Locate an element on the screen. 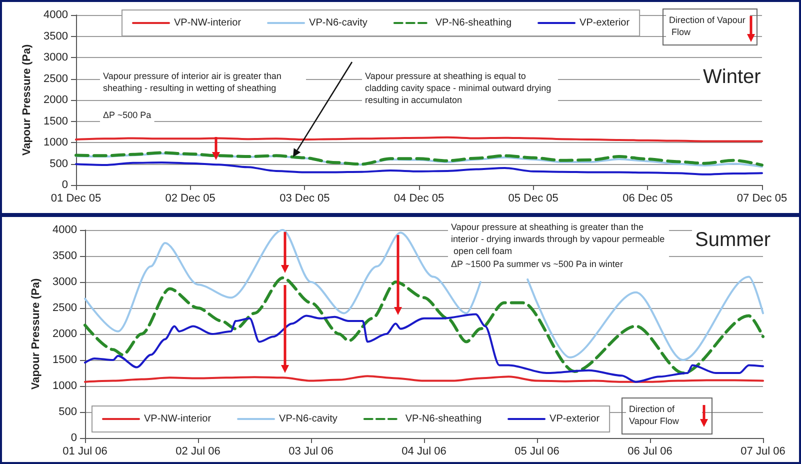 This screenshot has width=801, height=464. x-tick-label: 01 Jul 06 is located at coordinates (85, 452).